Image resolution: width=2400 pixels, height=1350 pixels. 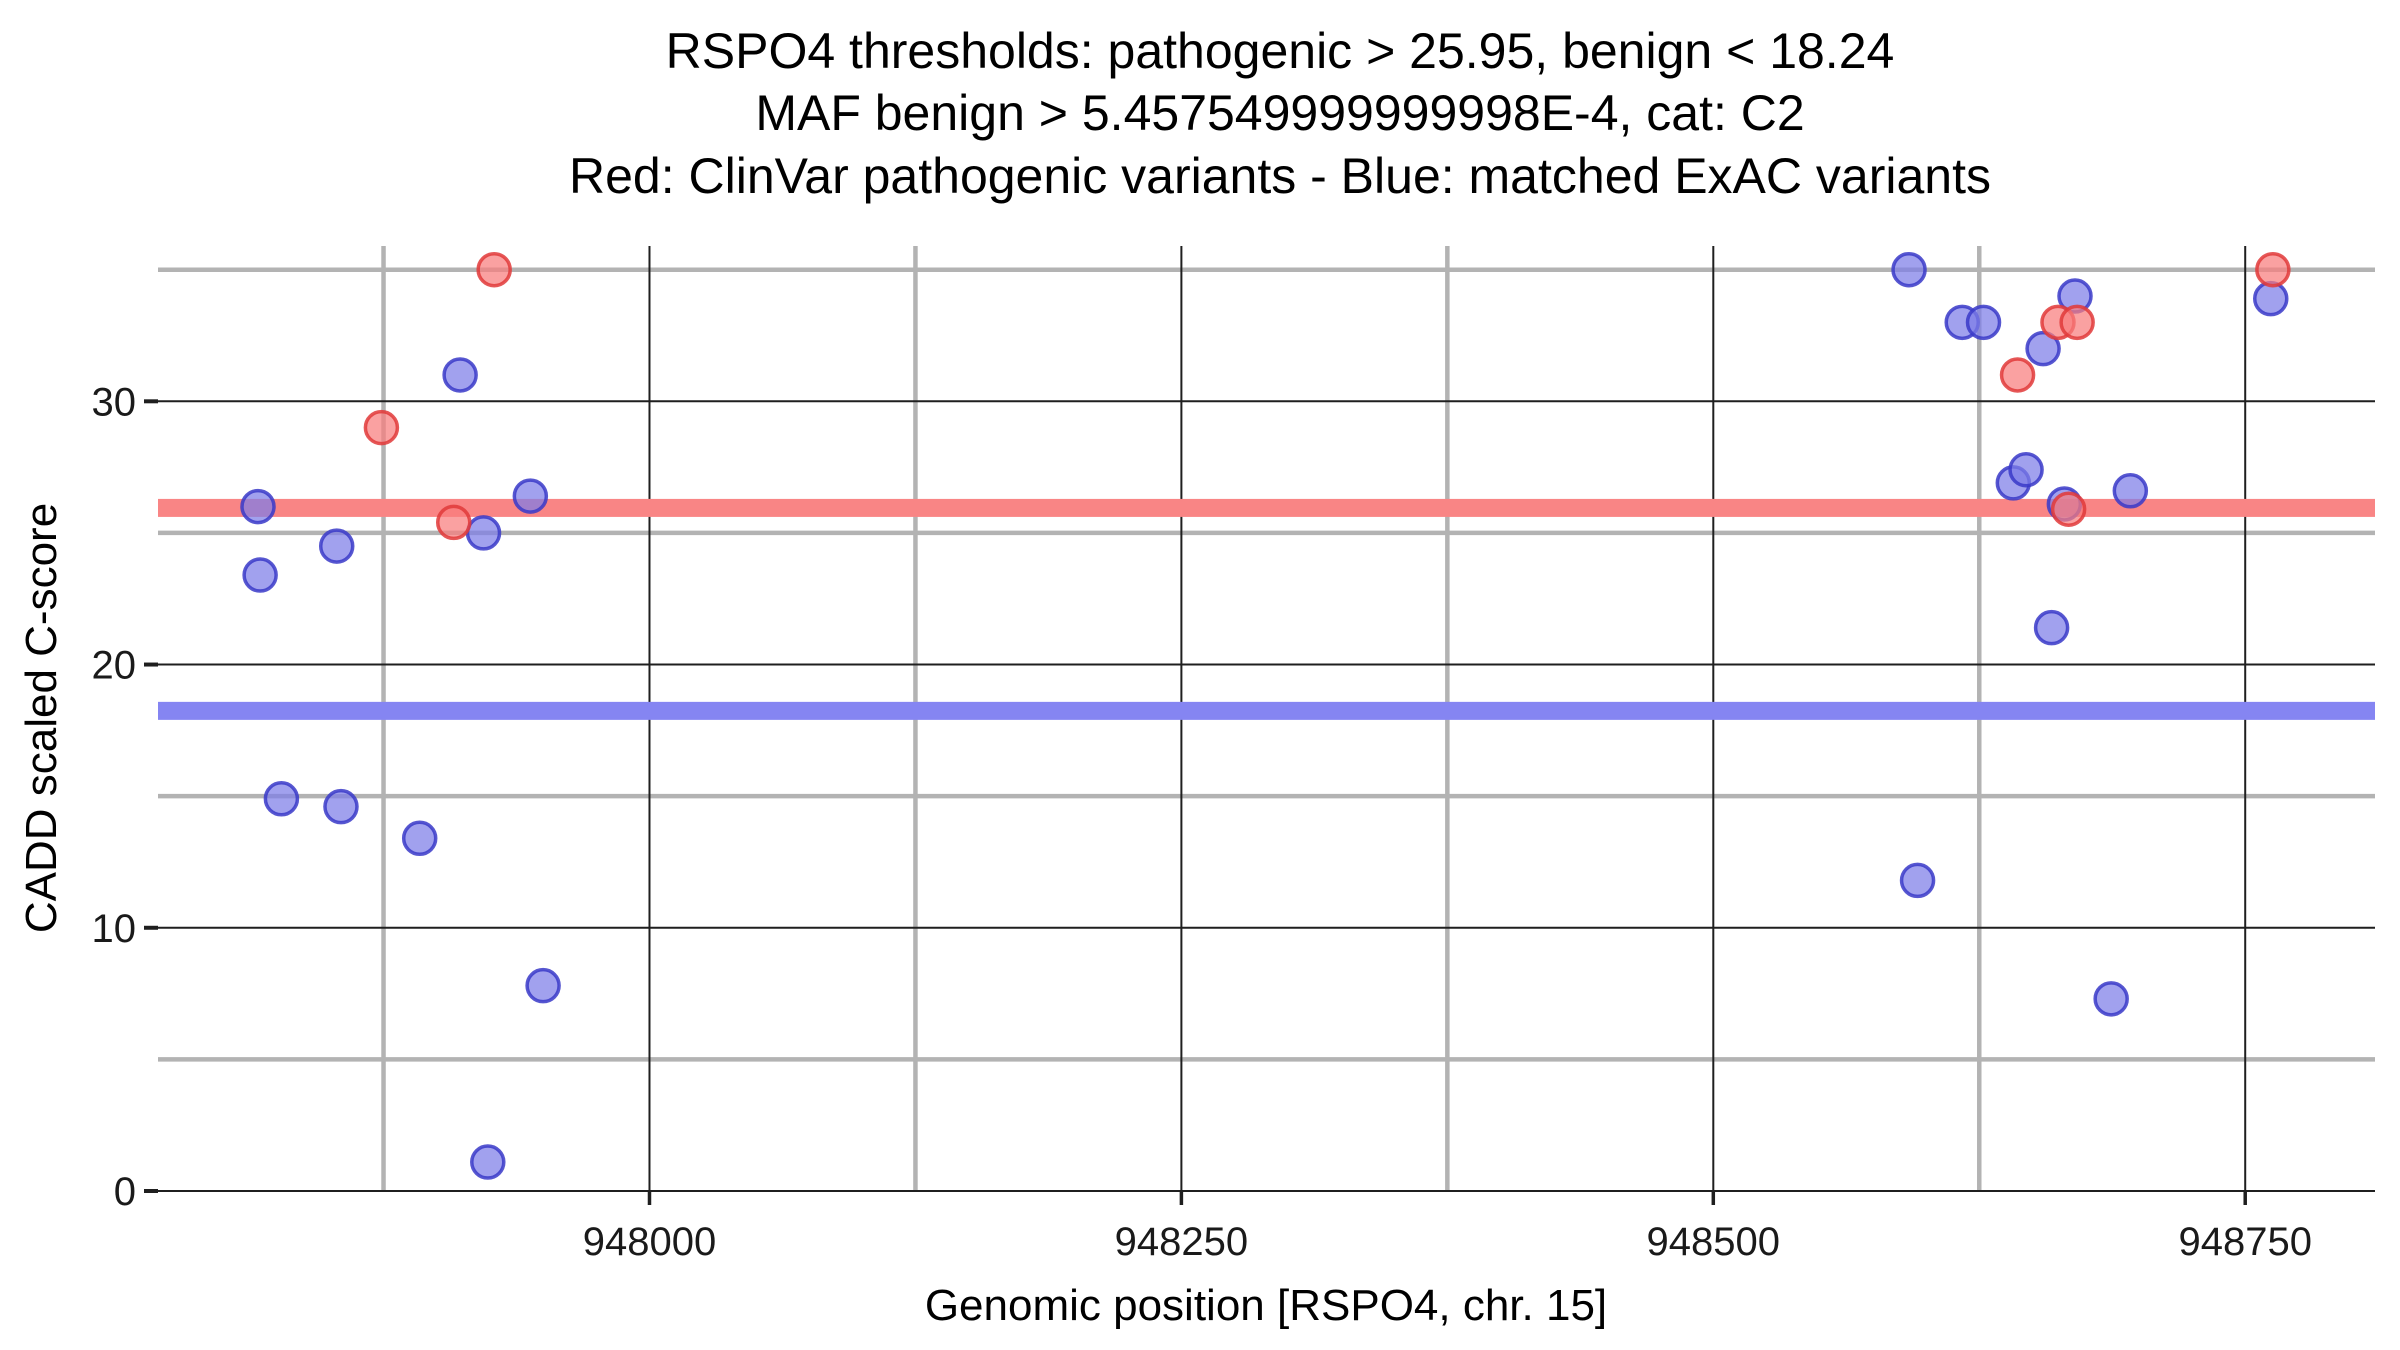 I want to click on x-tick-label: 948000, so click(x=649, y=1242).